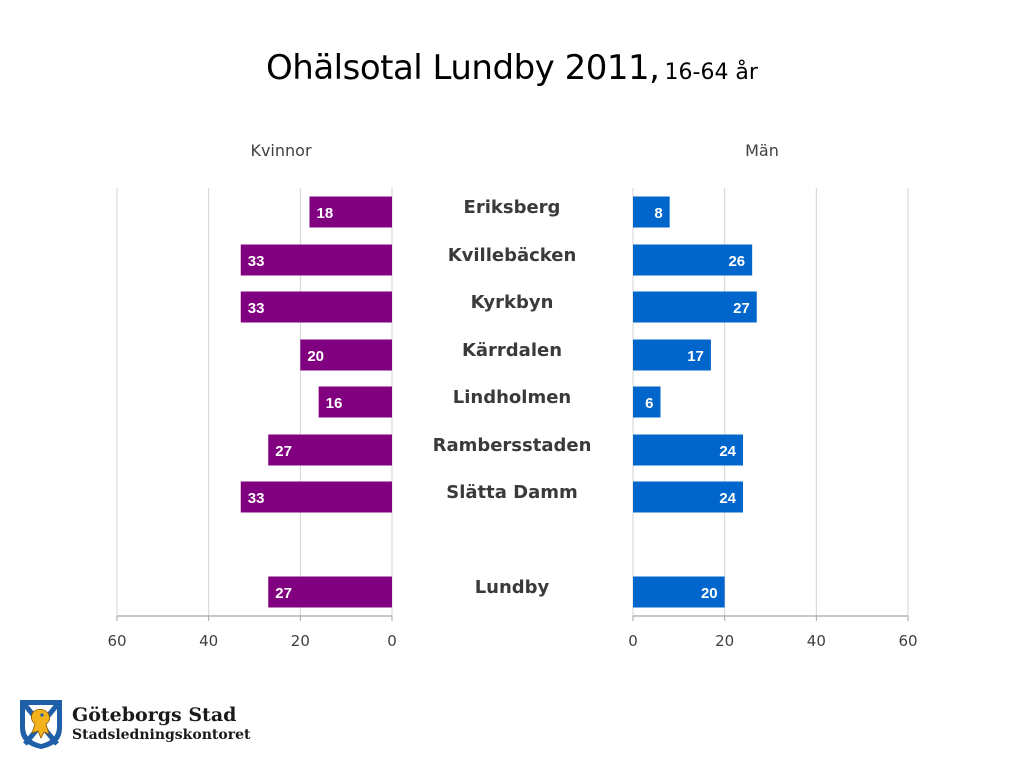 Image resolution: width=1024 pixels, height=768 pixels. Describe the element at coordinates (736, 261) in the screenshot. I see `men-data-label: 26` at that location.